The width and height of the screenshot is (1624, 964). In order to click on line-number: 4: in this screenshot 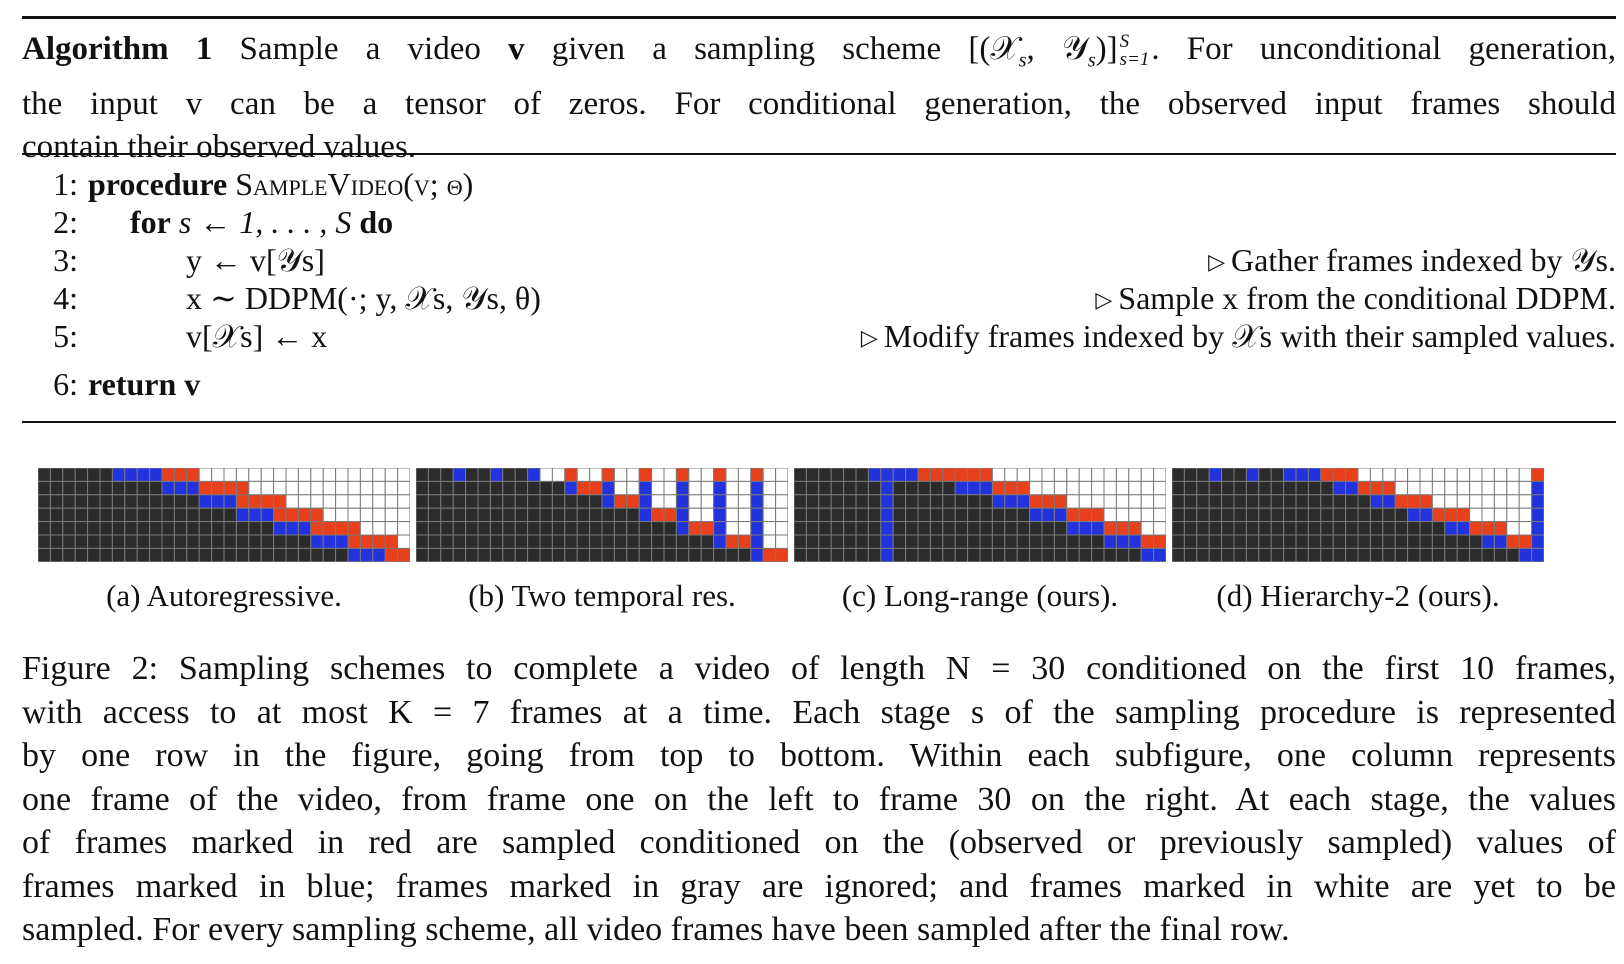, I will do `click(65, 298)`.